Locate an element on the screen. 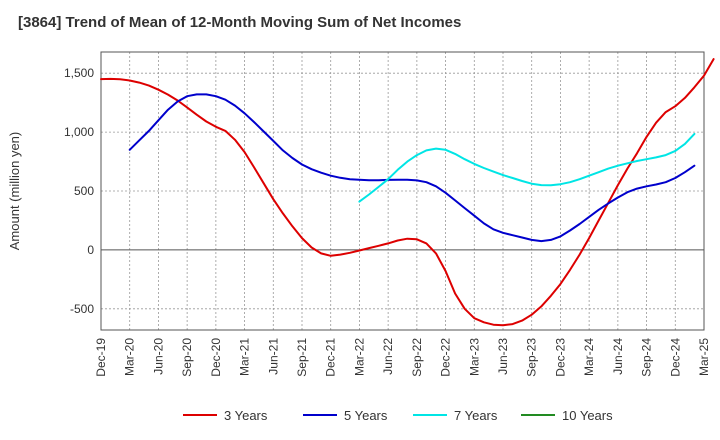 The width and height of the screenshot is (720, 440). legend: 3 Years 5 Years 7 Years 10 Years is located at coordinates (398, 415).